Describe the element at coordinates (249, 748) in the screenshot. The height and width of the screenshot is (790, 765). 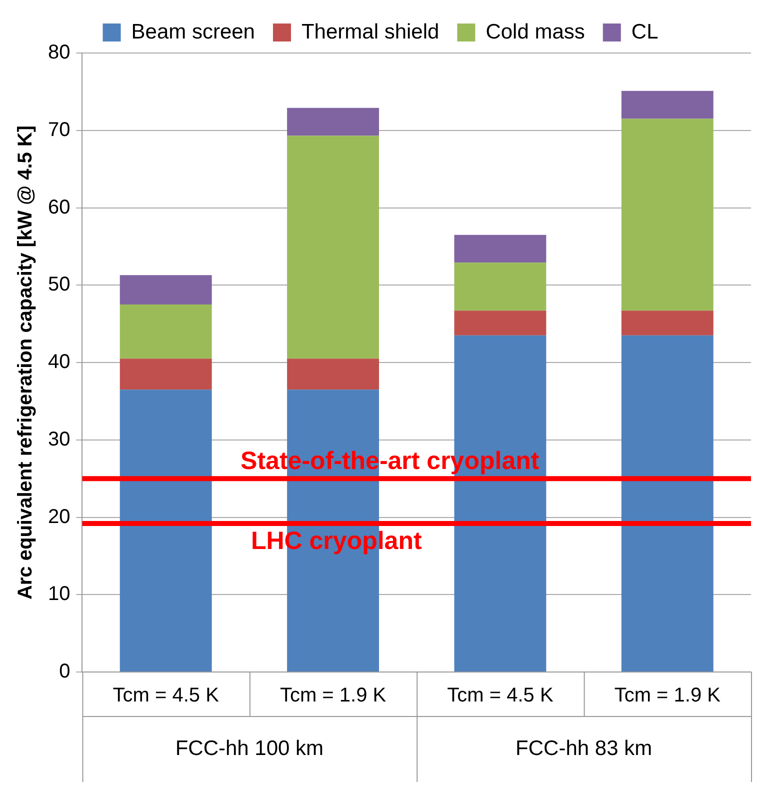
I see `text: FCC-hh 100 km` at that location.